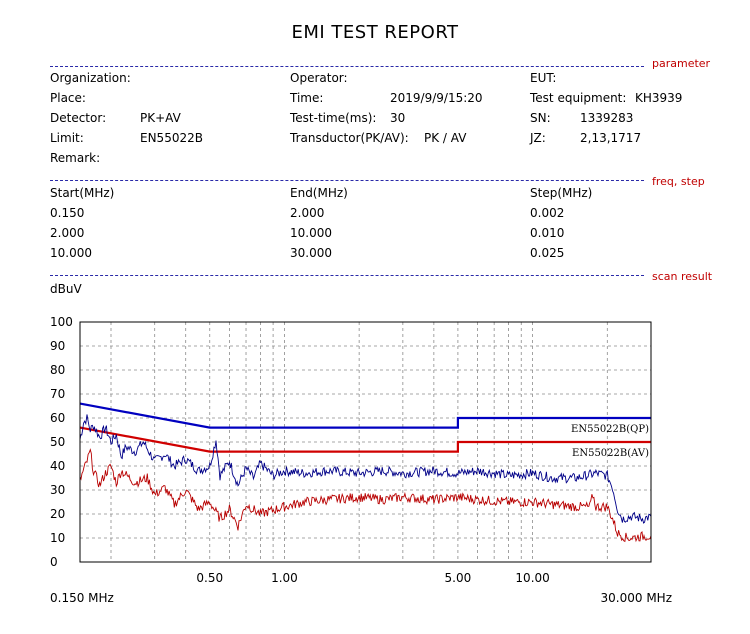 The width and height of the screenshot is (750, 634). Describe the element at coordinates (681, 63) in the screenshot. I see `section-label-parameter: parameter` at that location.